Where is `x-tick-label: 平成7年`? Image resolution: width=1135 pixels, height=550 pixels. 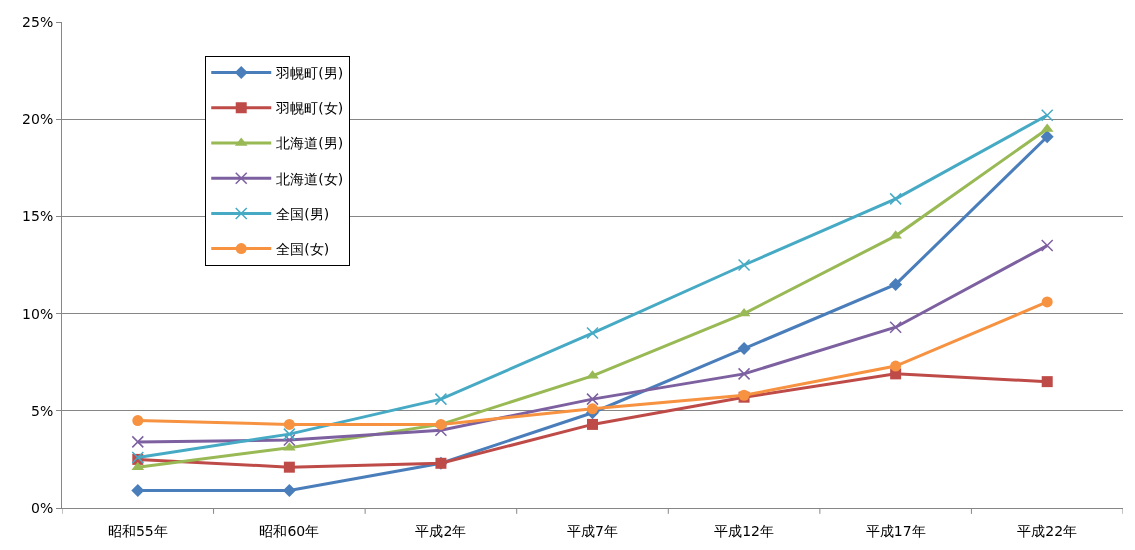 x-tick-label: 平成7年 is located at coordinates (592, 530).